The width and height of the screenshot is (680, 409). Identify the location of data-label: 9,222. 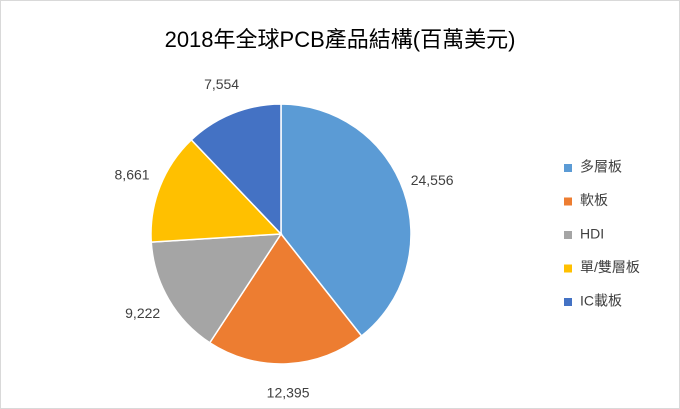
(142, 313).